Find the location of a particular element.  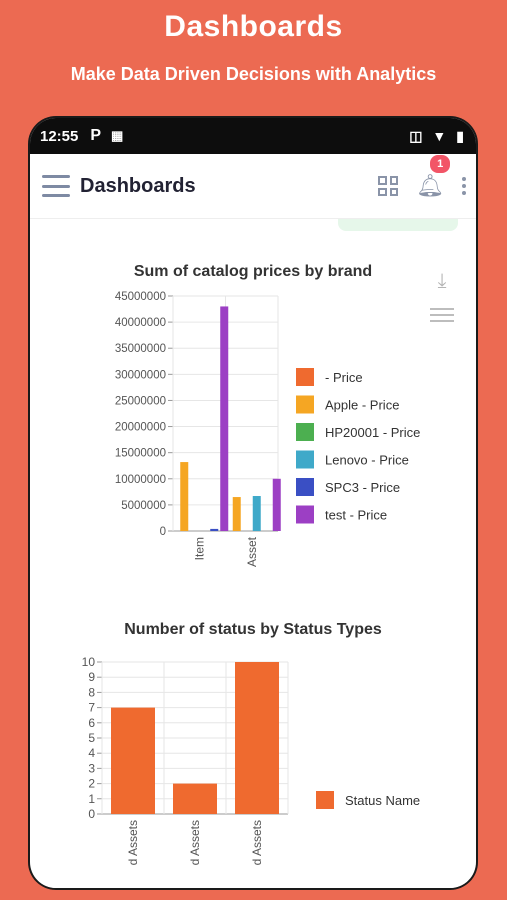

status-time: 12:55 is located at coordinates (59, 136).